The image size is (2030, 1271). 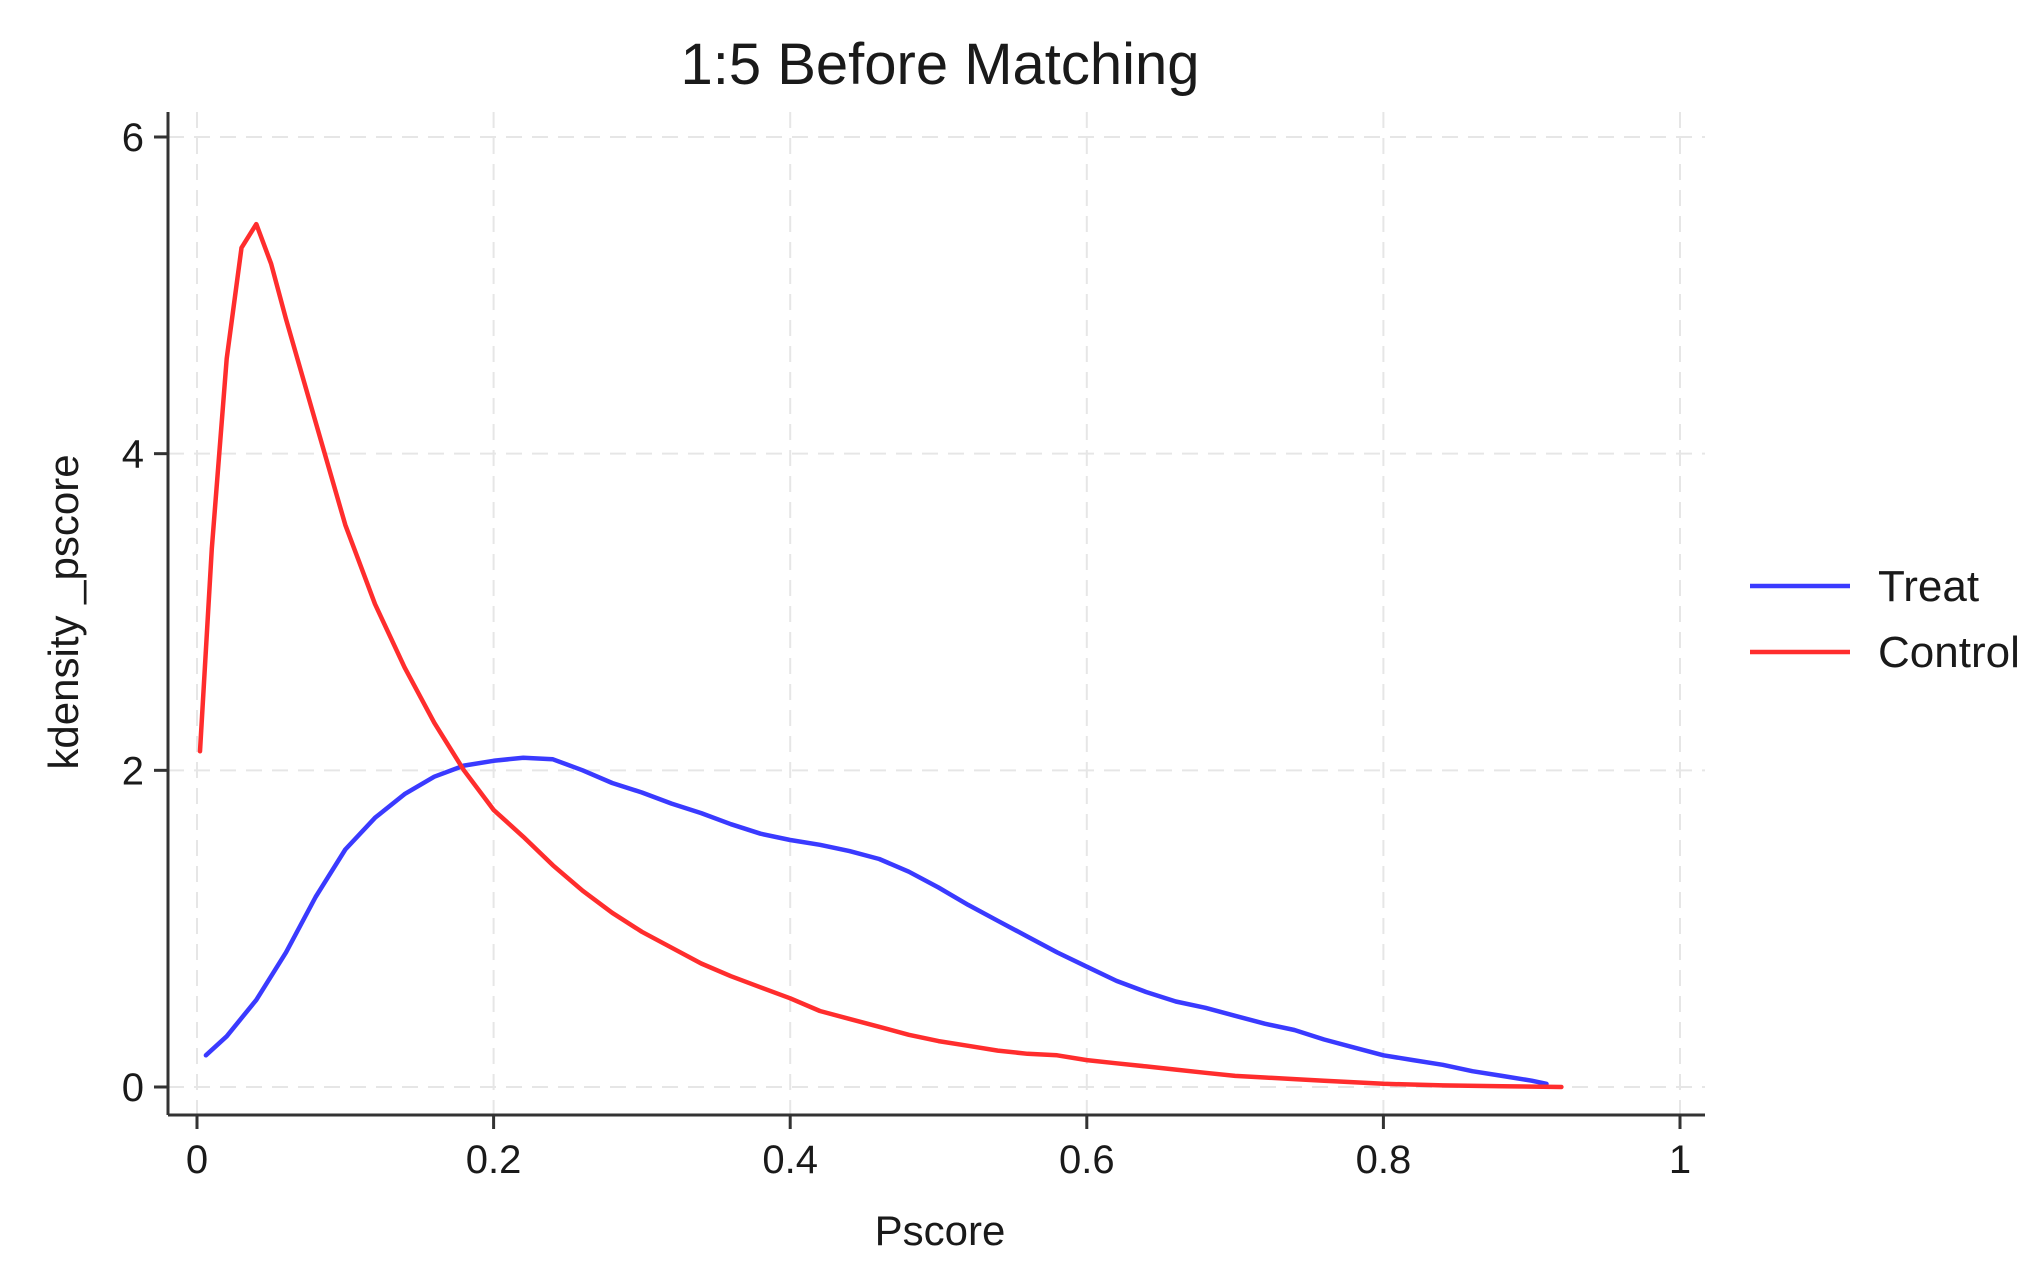 I want to click on x-tick-label: 0.2, so click(x=494, y=1160).